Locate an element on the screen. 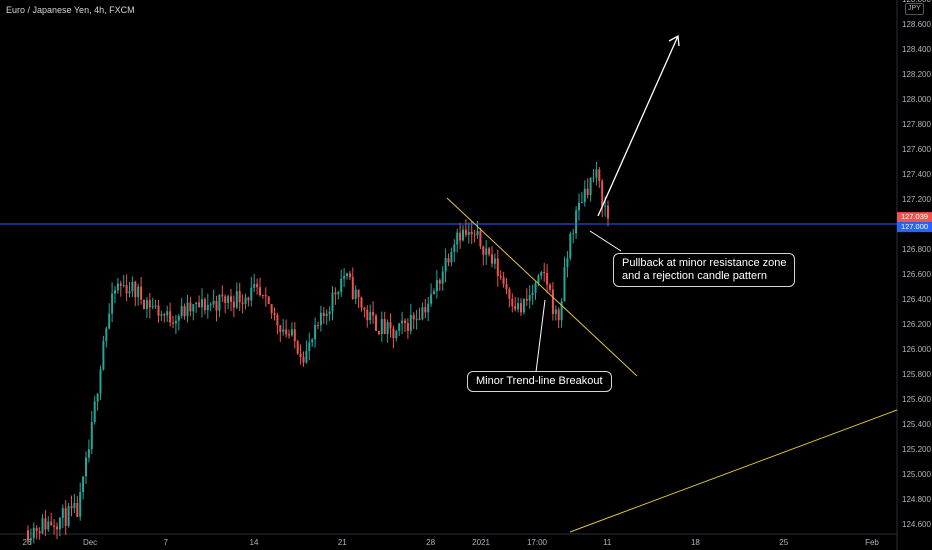 The width and height of the screenshot is (932, 550). currency-badge: JPY is located at coordinates (914, 9).